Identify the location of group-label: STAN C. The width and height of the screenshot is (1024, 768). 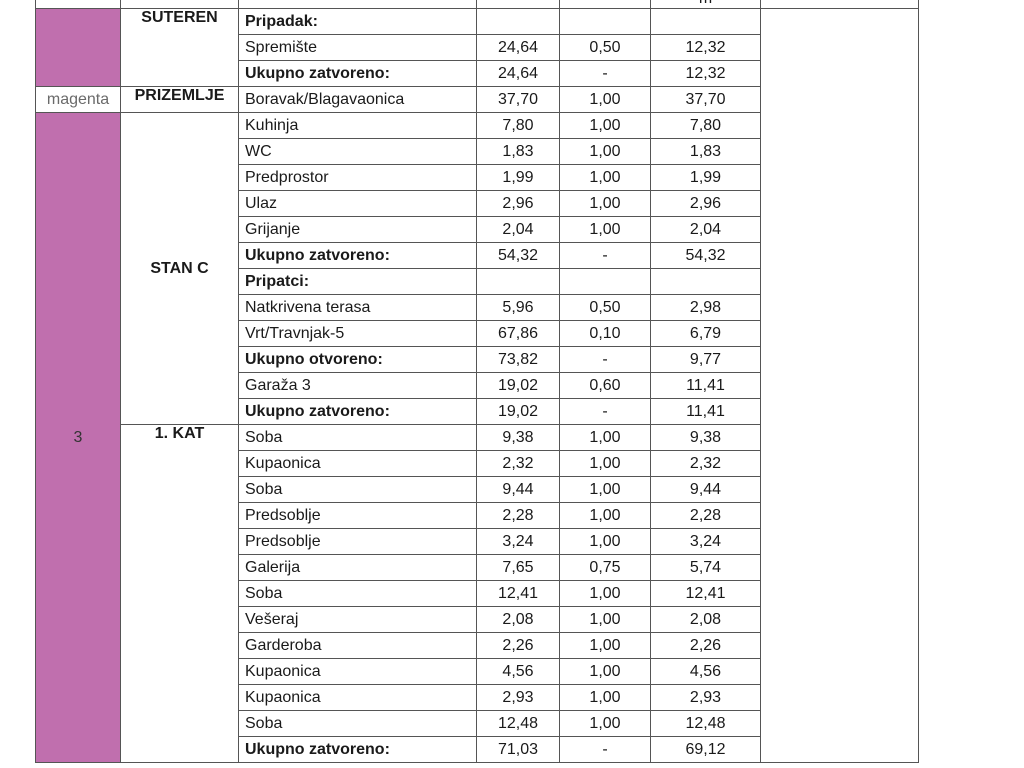
(179, 268).